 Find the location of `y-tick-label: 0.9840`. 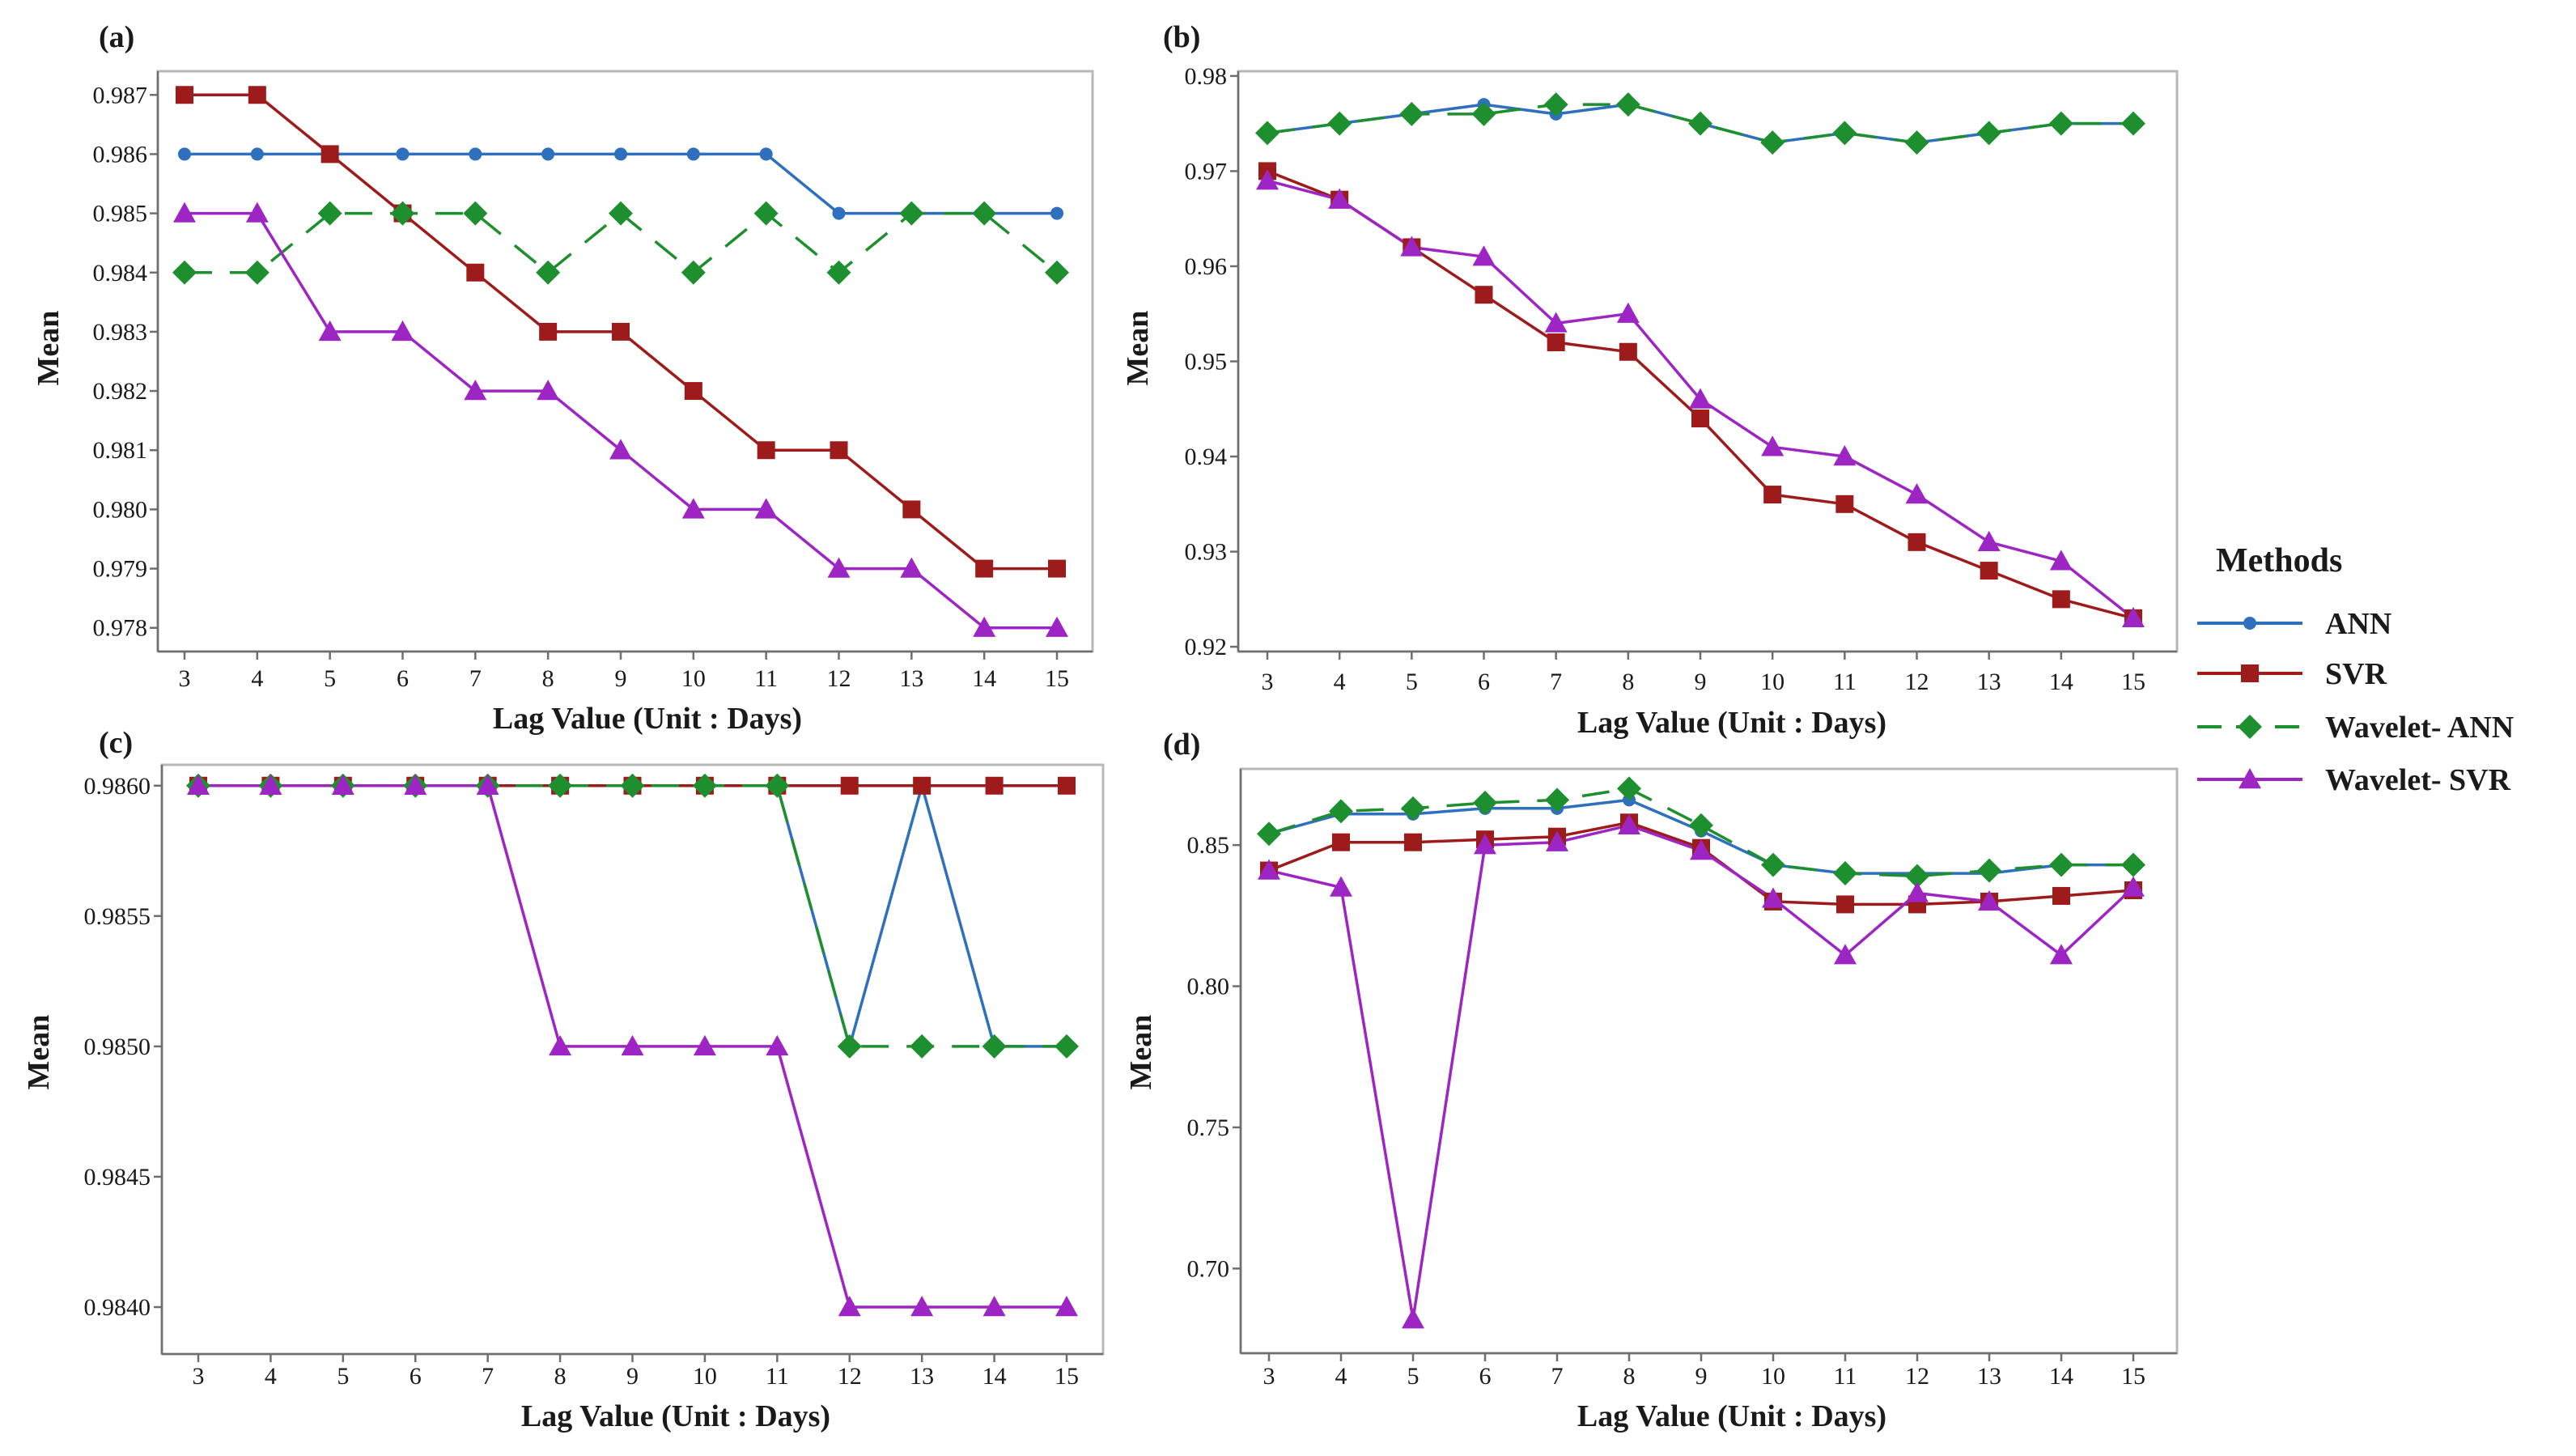

y-tick-label: 0.9840 is located at coordinates (117, 1307).